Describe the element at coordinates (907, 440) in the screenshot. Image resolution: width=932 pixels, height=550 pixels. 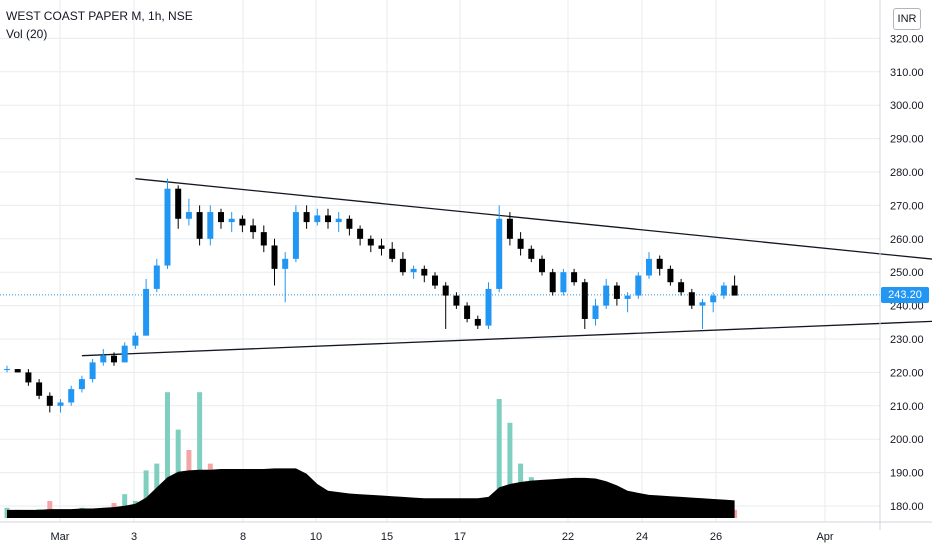
I see `price-tick-label: 200.00` at that location.